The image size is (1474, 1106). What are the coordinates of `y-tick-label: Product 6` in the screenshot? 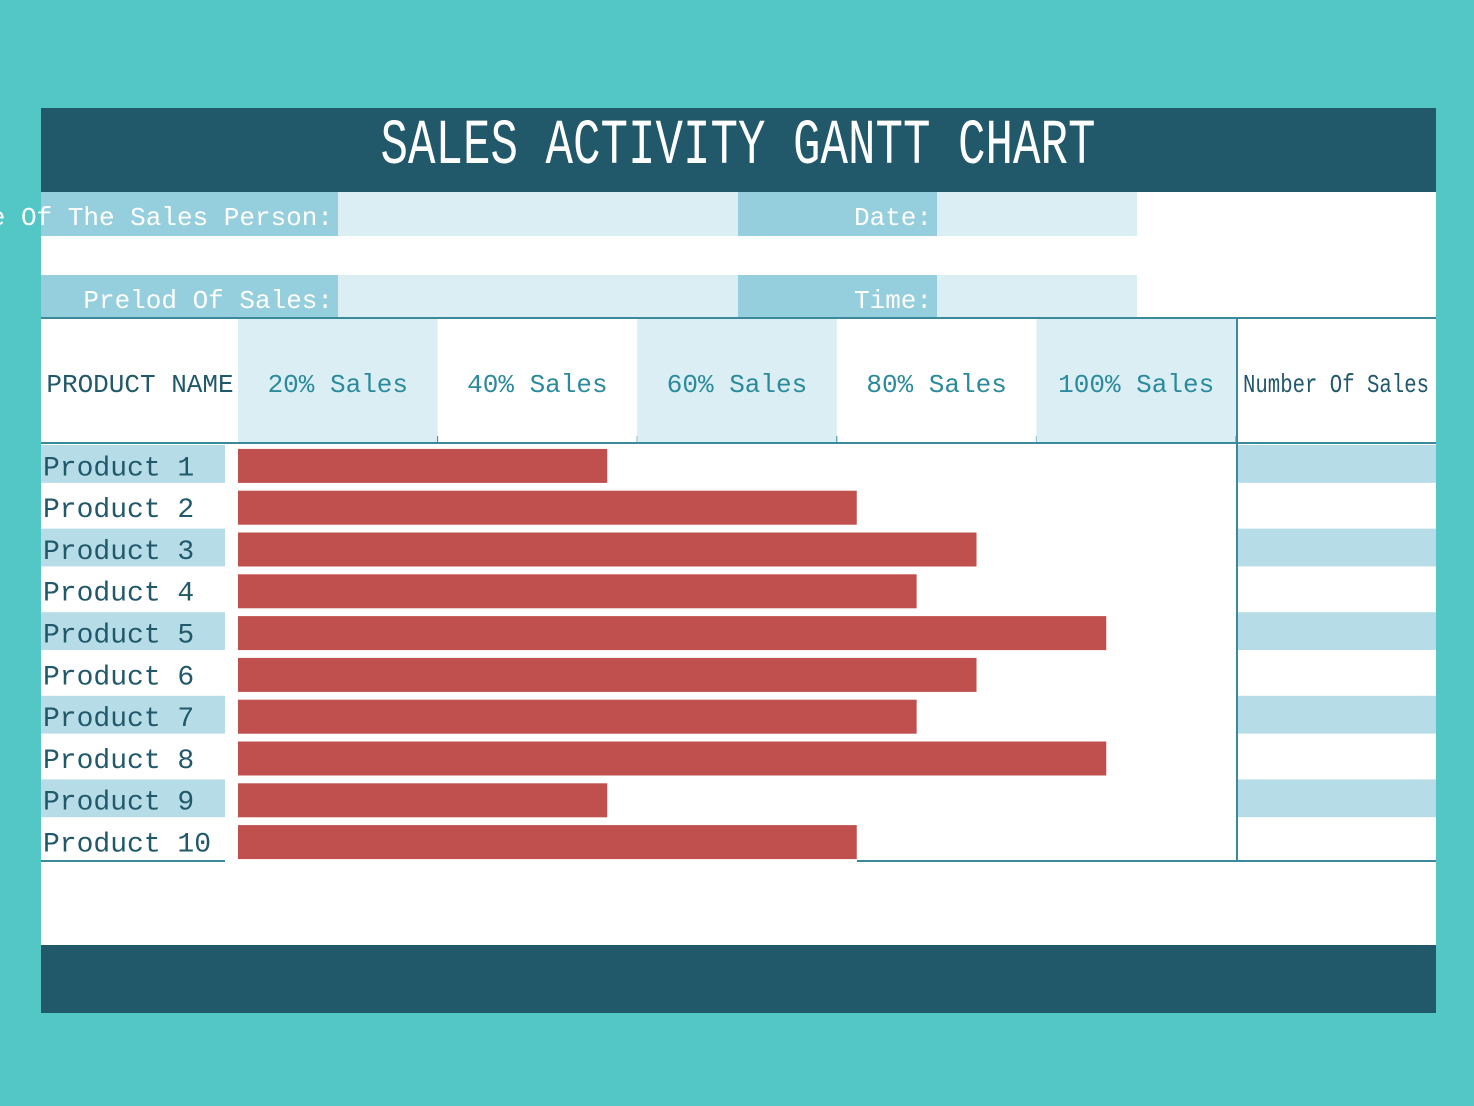 It's located at (118, 677).